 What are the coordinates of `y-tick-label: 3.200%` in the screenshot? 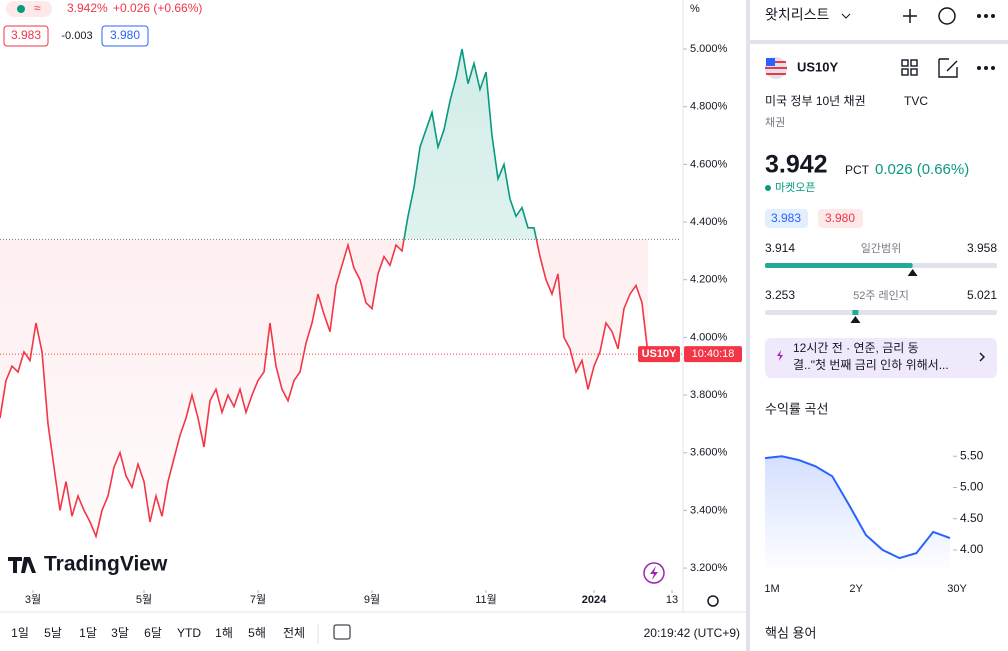 It's located at (709, 568).